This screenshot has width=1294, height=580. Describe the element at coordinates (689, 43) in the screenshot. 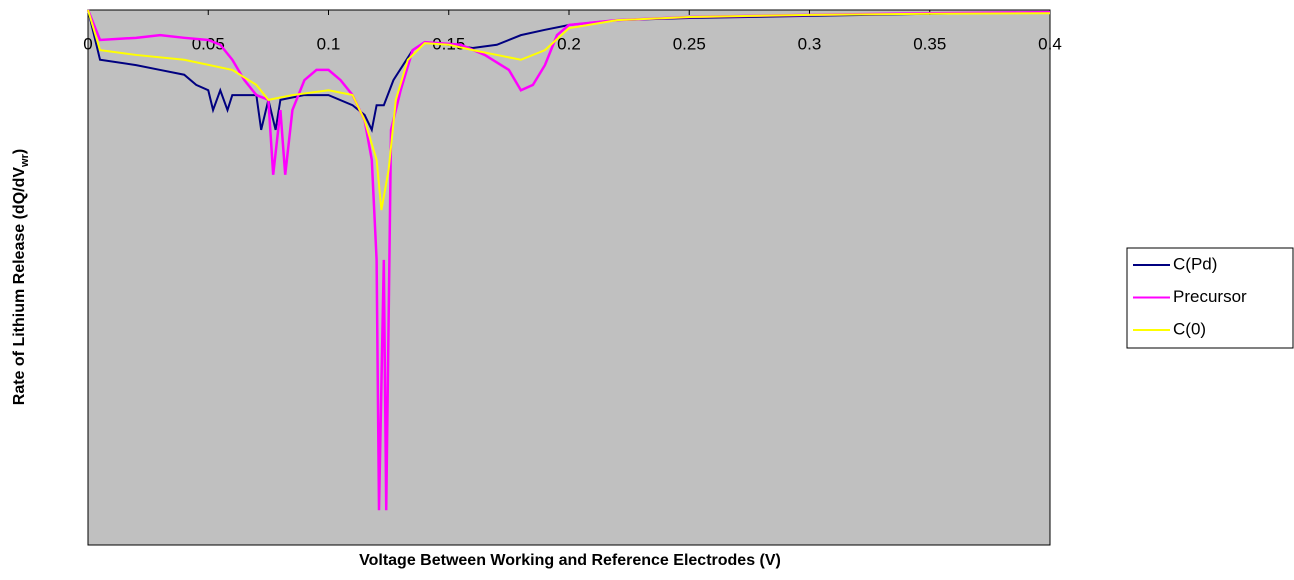

I see `x-tick-label: 0.25` at that location.